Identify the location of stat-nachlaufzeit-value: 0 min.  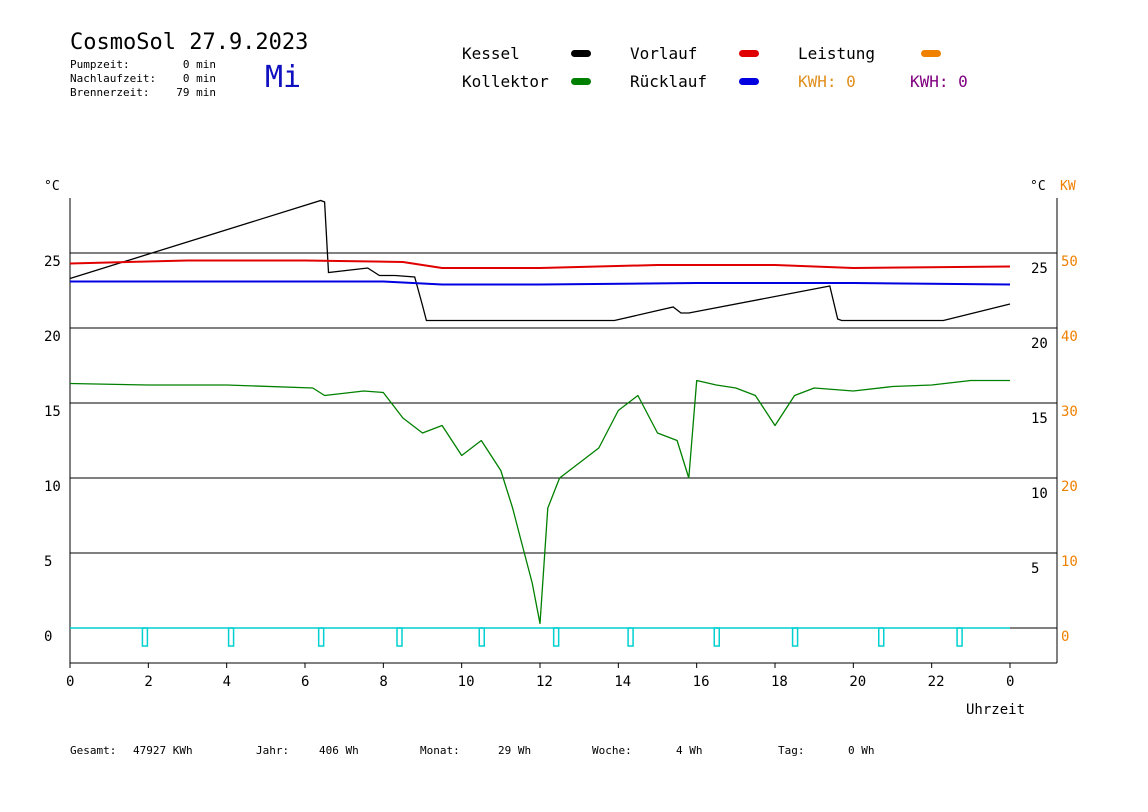
(199, 78).